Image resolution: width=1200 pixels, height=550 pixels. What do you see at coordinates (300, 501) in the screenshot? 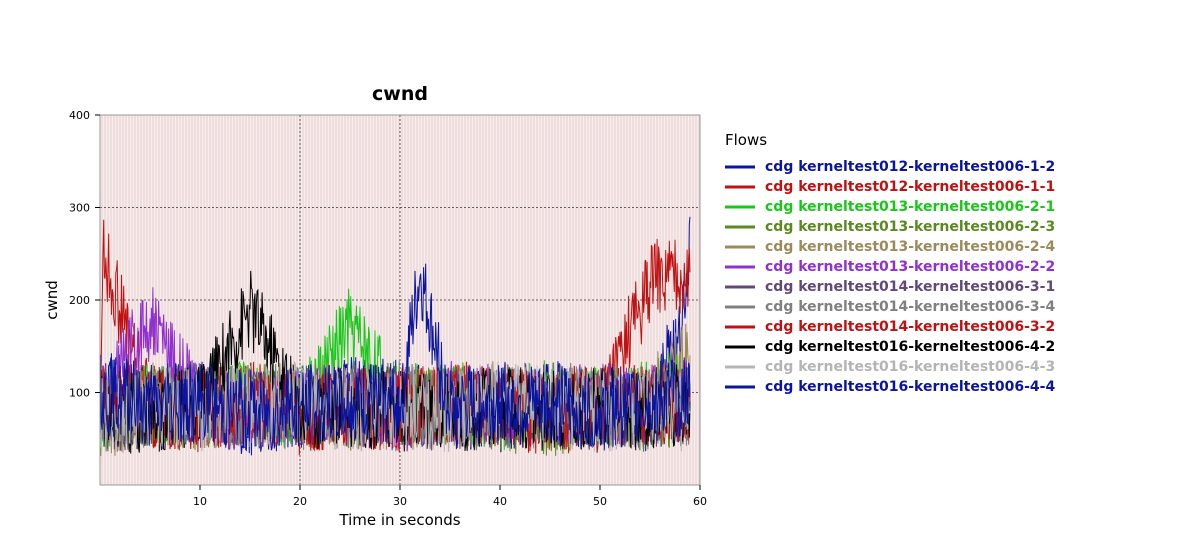
I see `x-tick-label: 20` at bounding box center [300, 501].